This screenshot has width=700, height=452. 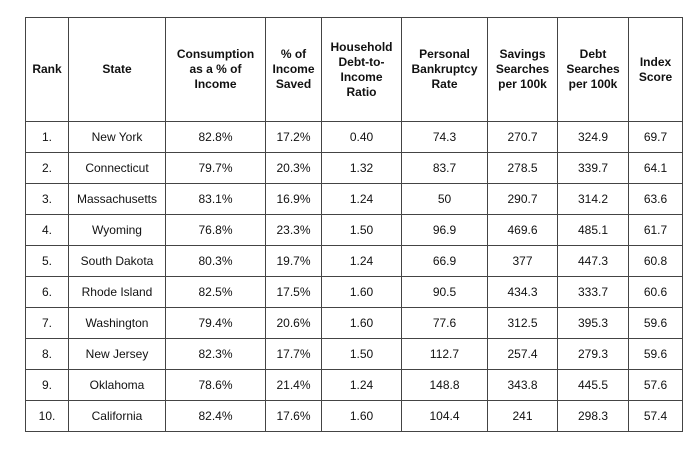 I want to click on table-cell: 78.6%, so click(x=215, y=385).